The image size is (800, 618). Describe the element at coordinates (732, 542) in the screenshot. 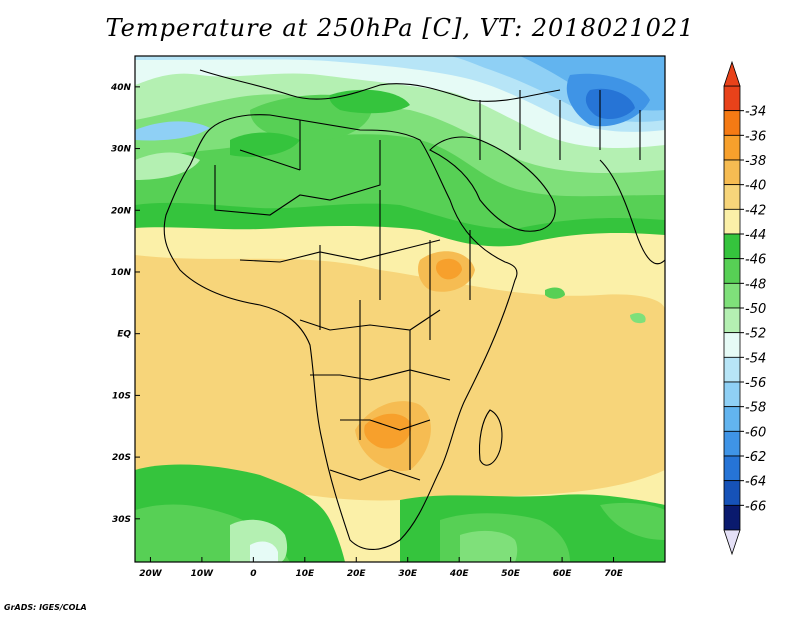

I see `colorbar-bottom-arrow` at that location.